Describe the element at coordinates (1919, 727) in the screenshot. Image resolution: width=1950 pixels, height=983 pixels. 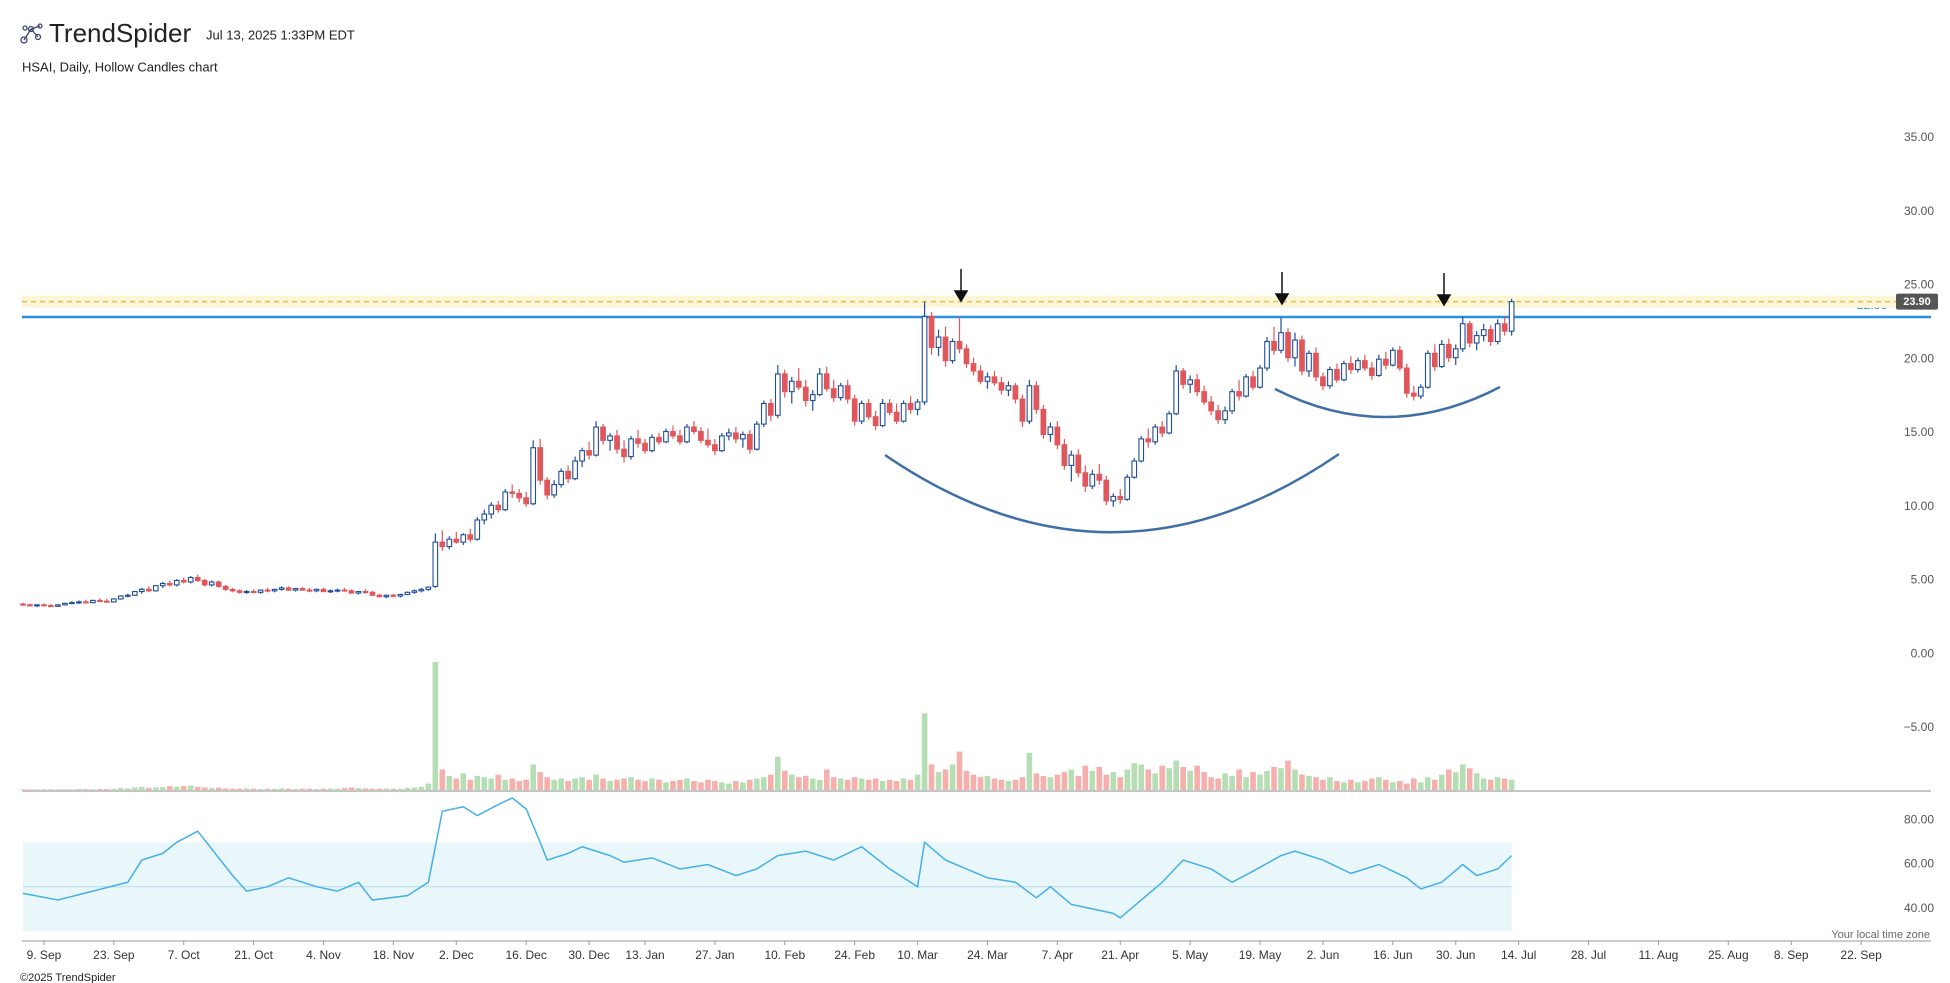
I see `y-tick-label: −5.00` at that location.